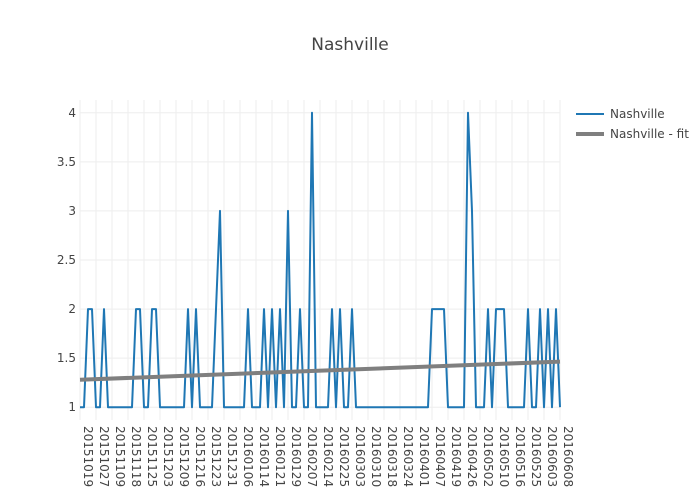 The width and height of the screenshot is (700, 500). What do you see at coordinates (488, 456) in the screenshot?
I see `x-tick-label: 20160502` at bounding box center [488, 456].